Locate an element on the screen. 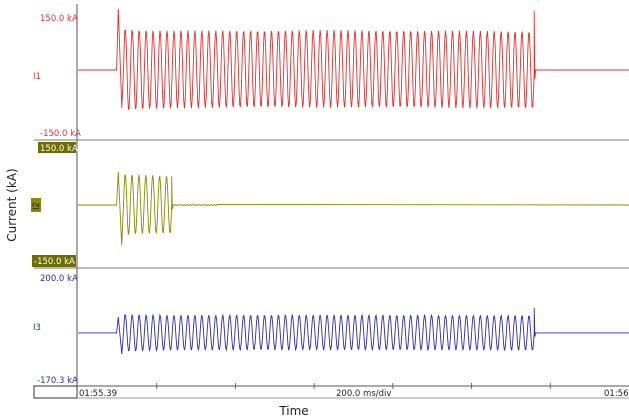 Image resolution: width=629 pixels, height=419 pixels. i2-channel-label-box is located at coordinates (36, 205).